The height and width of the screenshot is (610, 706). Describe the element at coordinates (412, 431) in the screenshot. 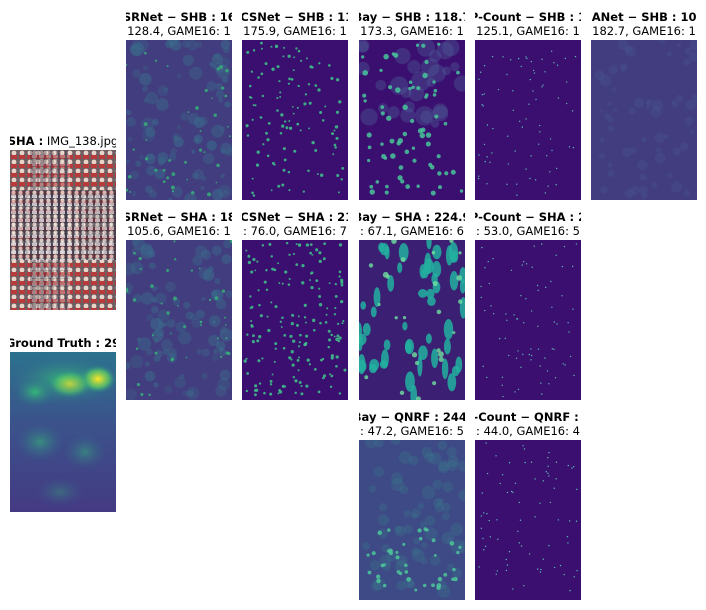

I see `panel-subtitle: : 47.2, GAME16: 5` at that location.